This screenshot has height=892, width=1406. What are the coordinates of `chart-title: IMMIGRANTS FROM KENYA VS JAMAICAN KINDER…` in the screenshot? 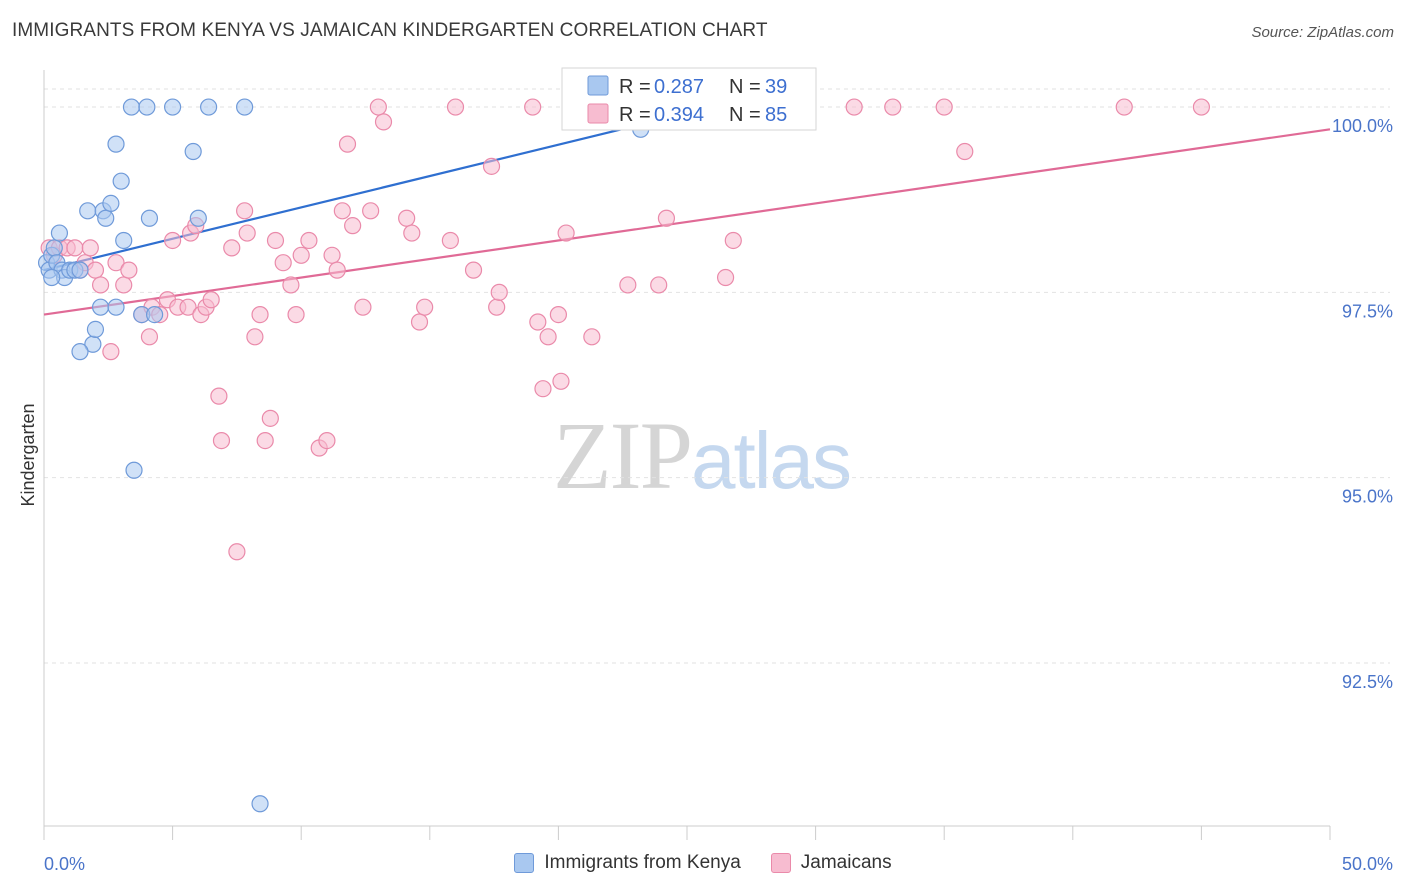 It's located at (390, 30).